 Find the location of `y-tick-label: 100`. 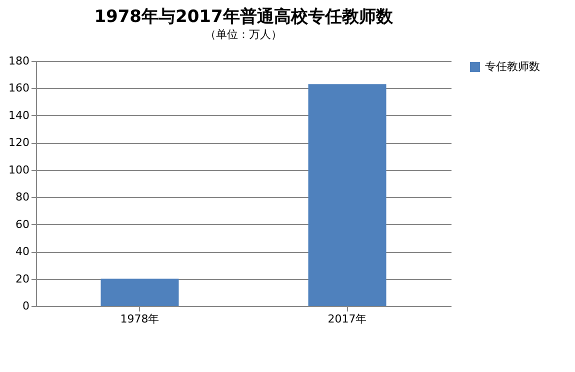

y-tick-label: 100 is located at coordinates (19, 169).